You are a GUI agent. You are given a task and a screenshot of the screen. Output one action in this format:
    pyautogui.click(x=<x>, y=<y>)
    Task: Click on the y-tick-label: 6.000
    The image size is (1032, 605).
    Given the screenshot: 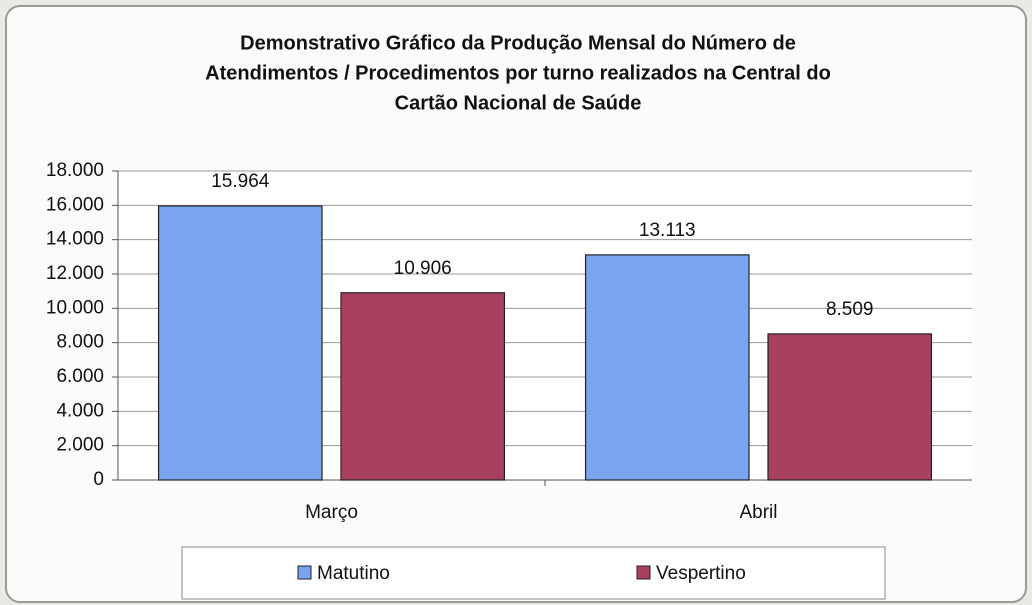 What is the action you would take?
    pyautogui.click(x=80, y=376)
    